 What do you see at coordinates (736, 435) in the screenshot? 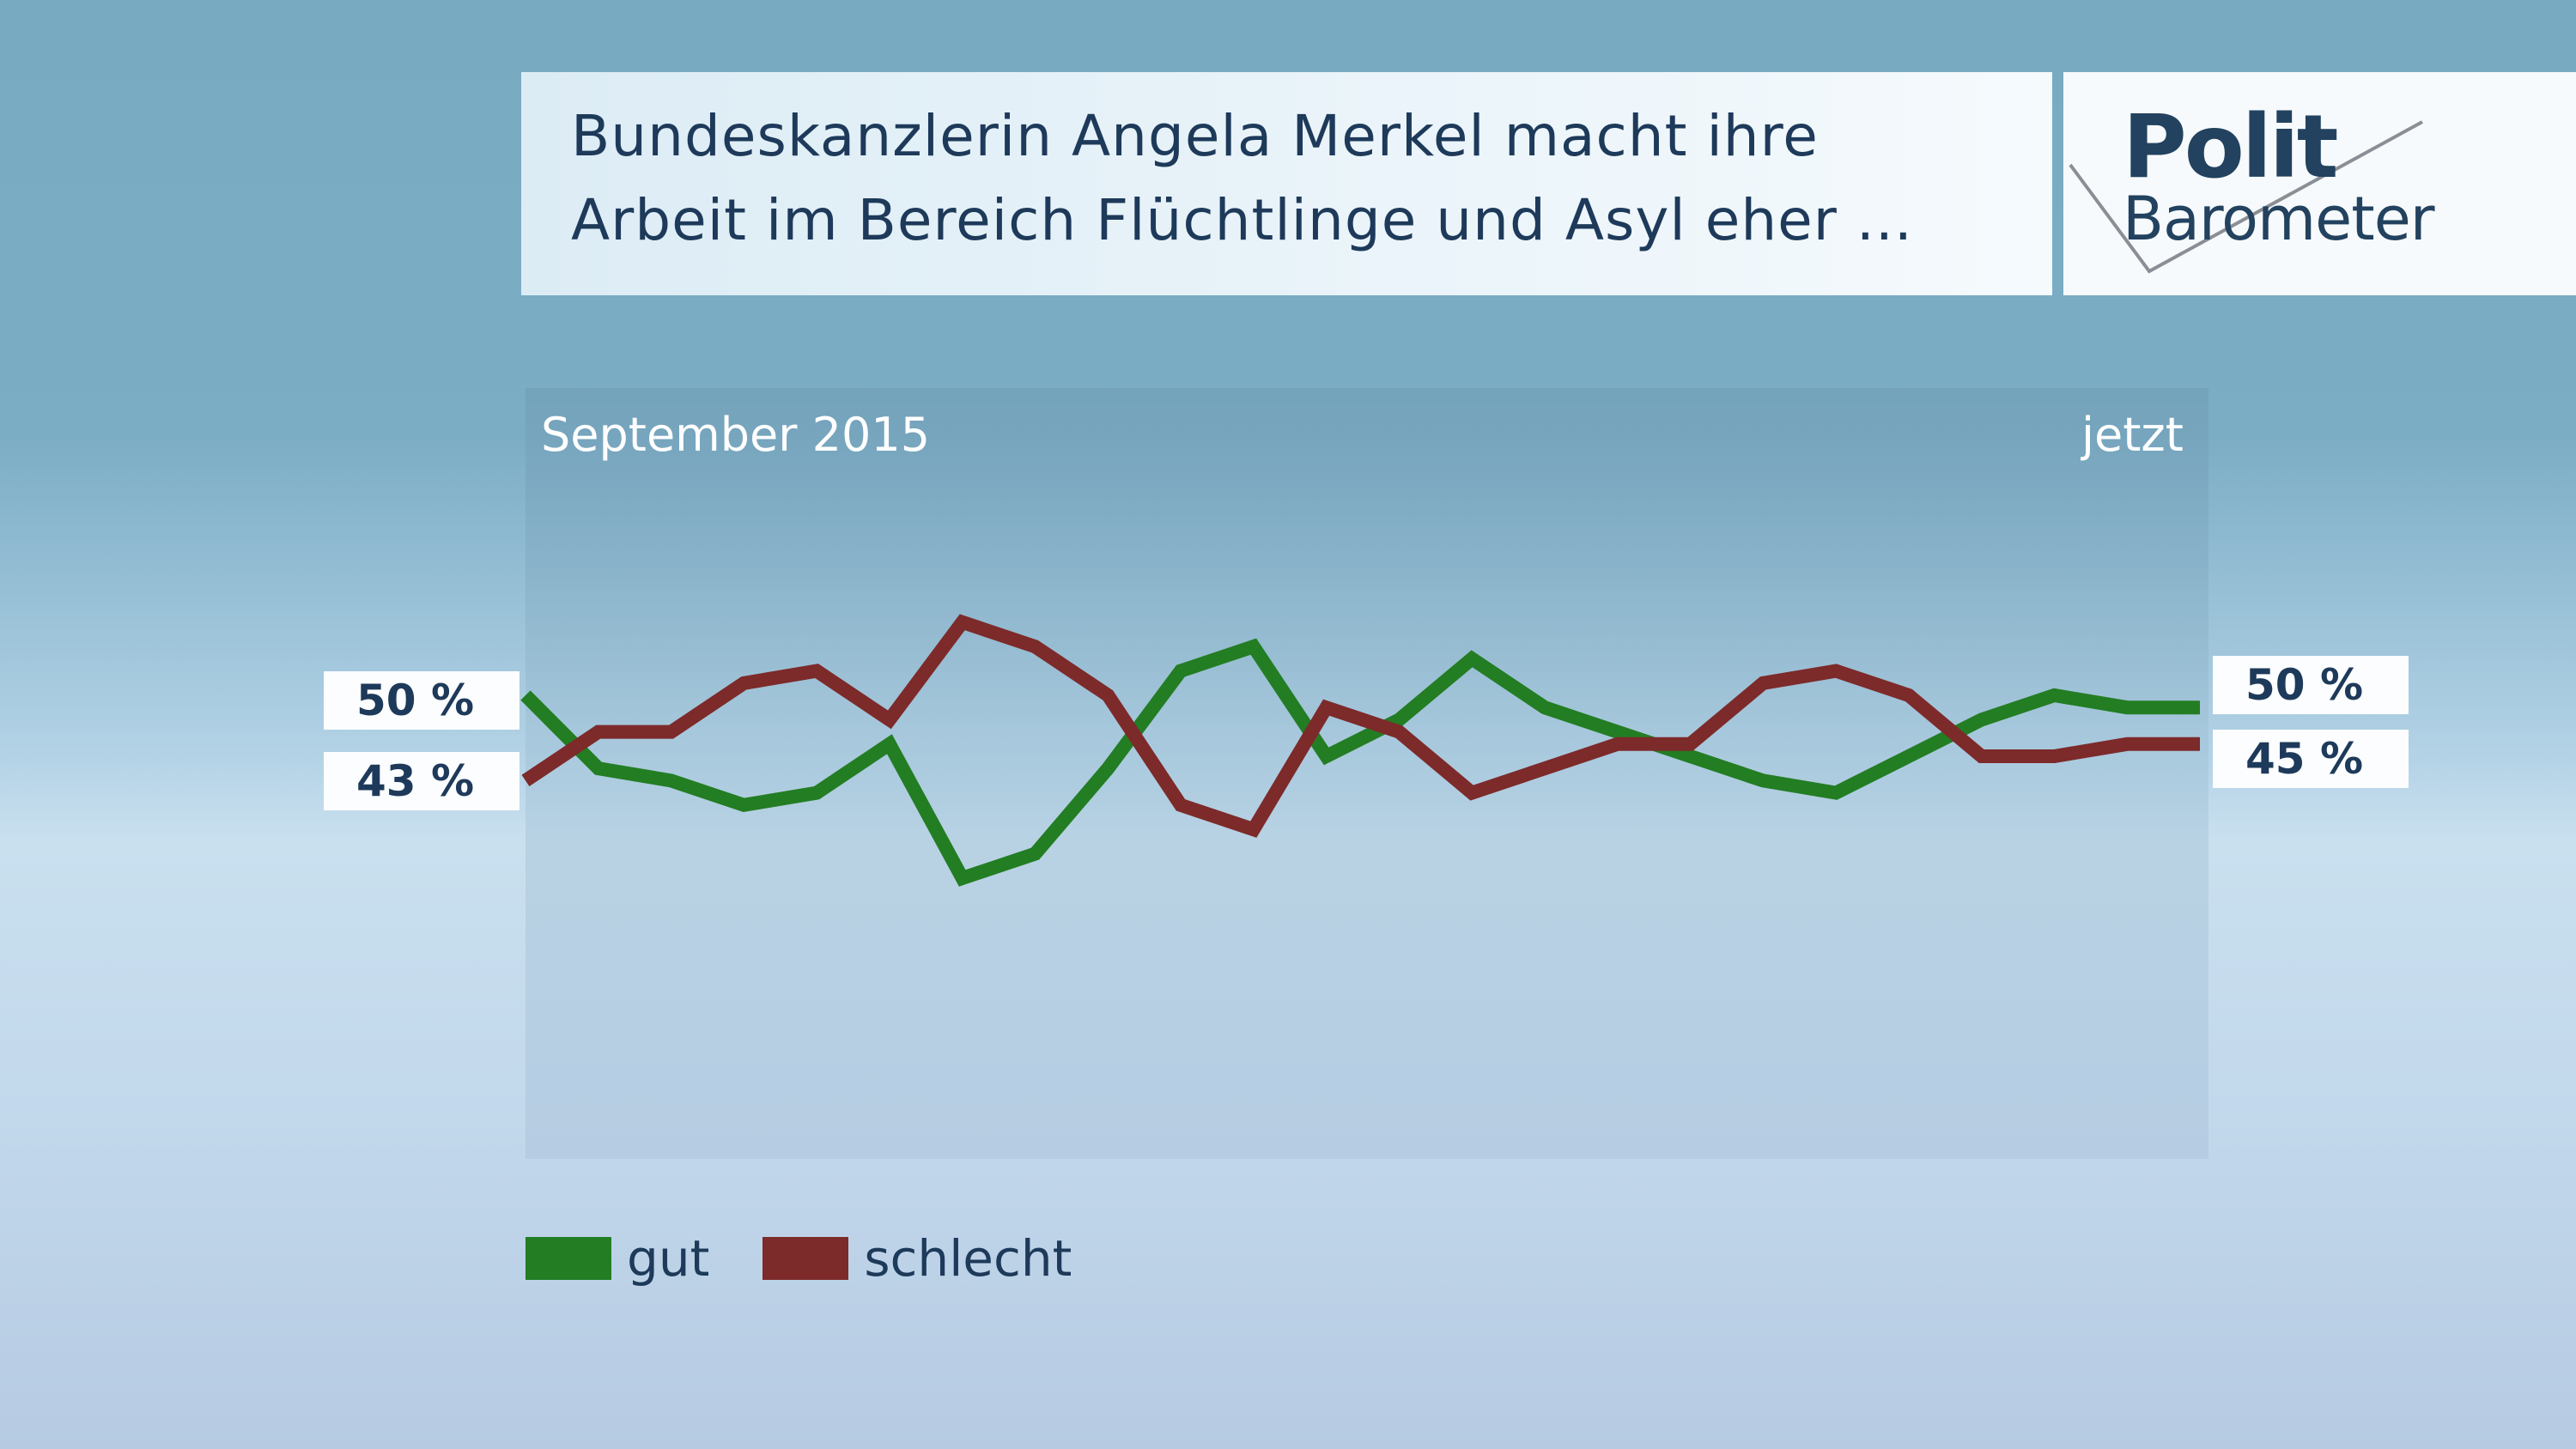
I see `period-start-label: September 2015` at bounding box center [736, 435].